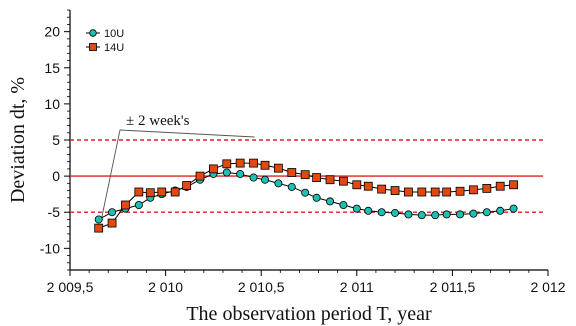 Image resolution: width=576 pixels, height=326 pixels. Describe the element at coordinates (70, 287) in the screenshot. I see `x-tick-label: 2 009,5` at that location.